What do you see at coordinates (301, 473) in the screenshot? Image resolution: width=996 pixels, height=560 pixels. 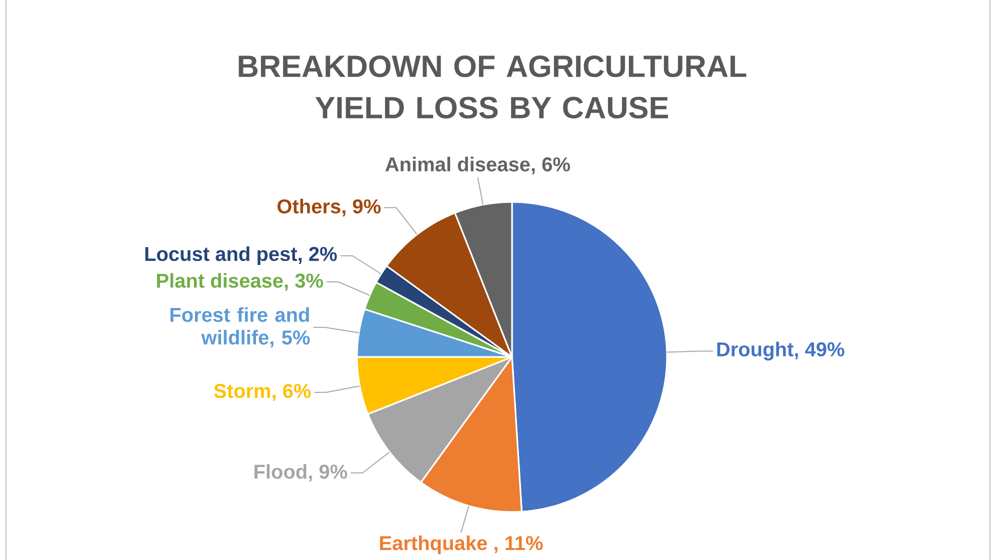 I see `data-label: Flood, 9%` at bounding box center [301, 473].